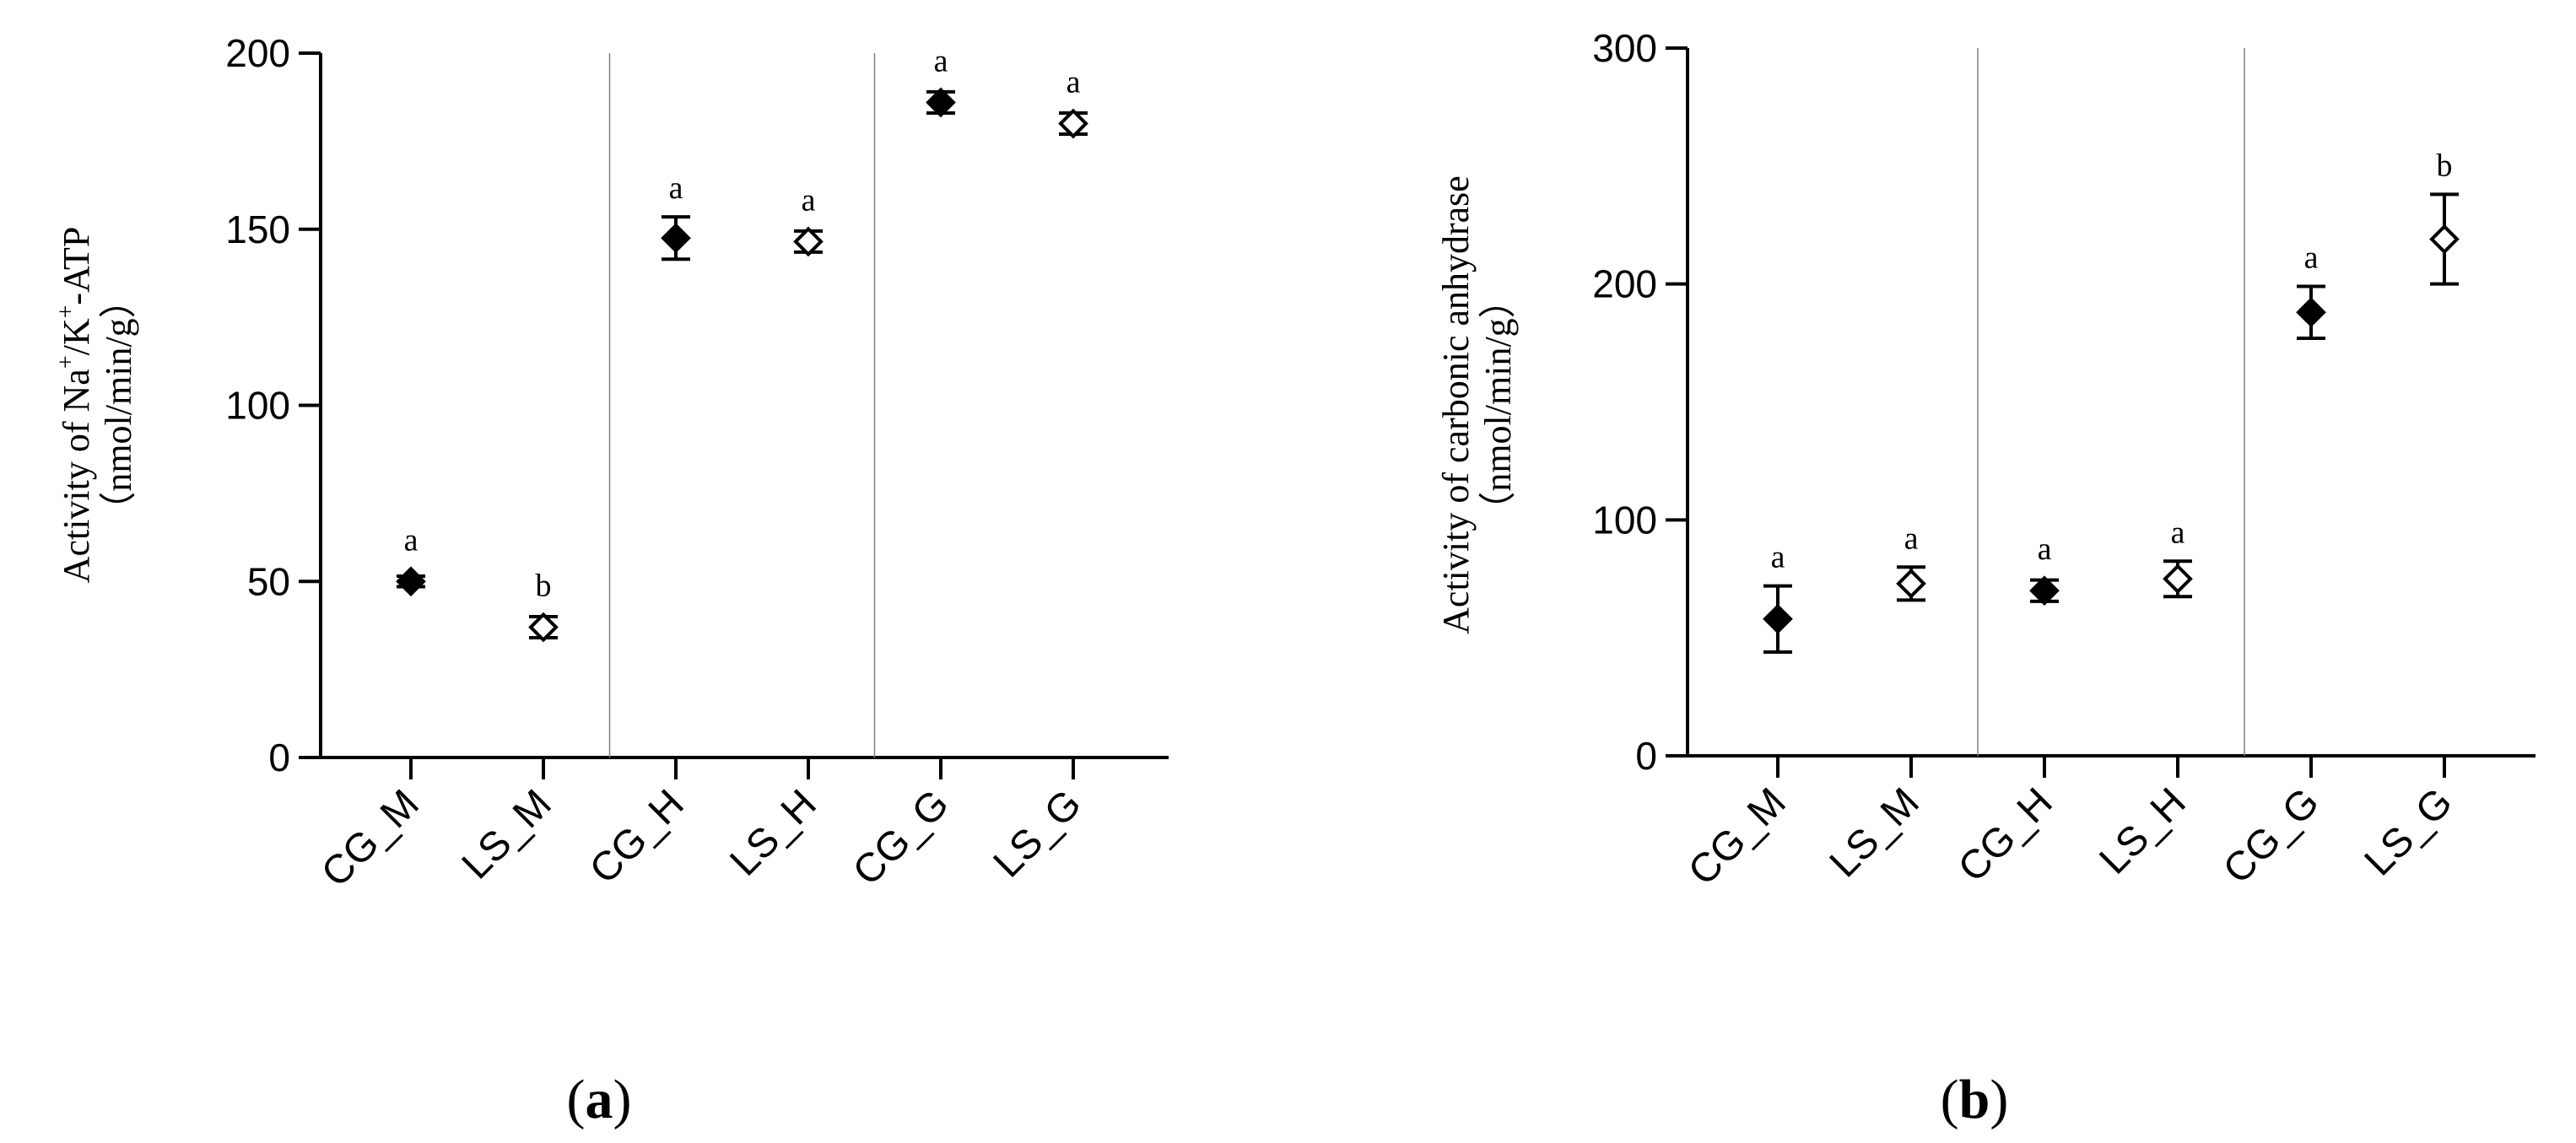  What do you see at coordinates (1911, 561) in the screenshot?
I see `data-point-LS_M: a` at bounding box center [1911, 561].